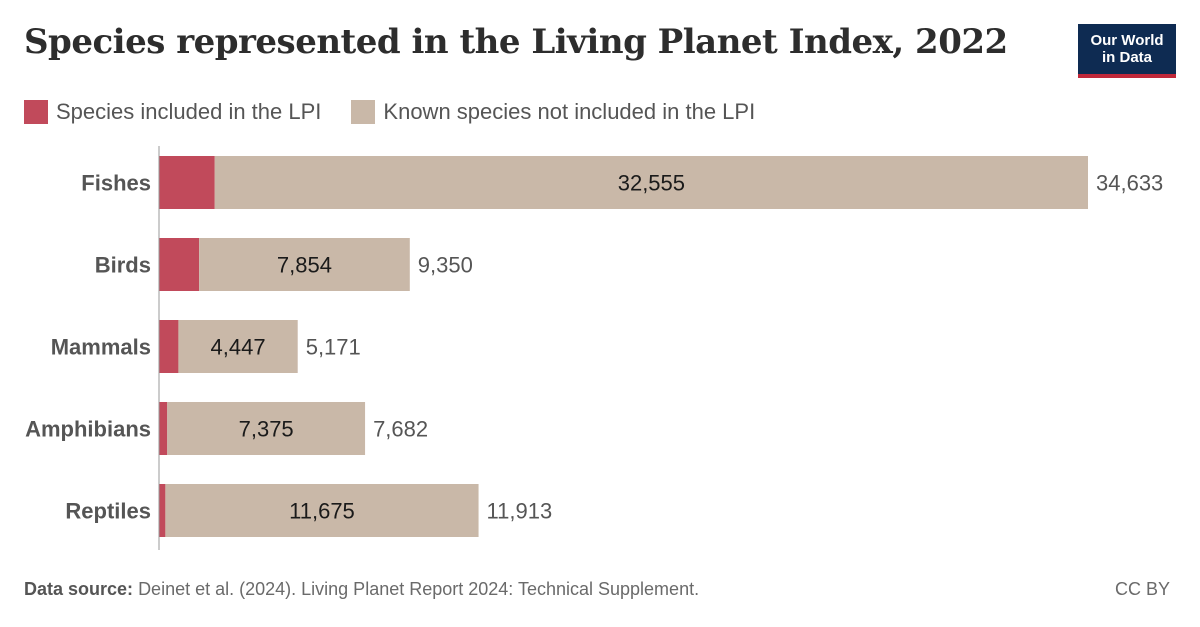 The image size is (1200, 627). Describe the element at coordinates (363, 112) in the screenshot. I see `legend-swatch-not-included` at that location.